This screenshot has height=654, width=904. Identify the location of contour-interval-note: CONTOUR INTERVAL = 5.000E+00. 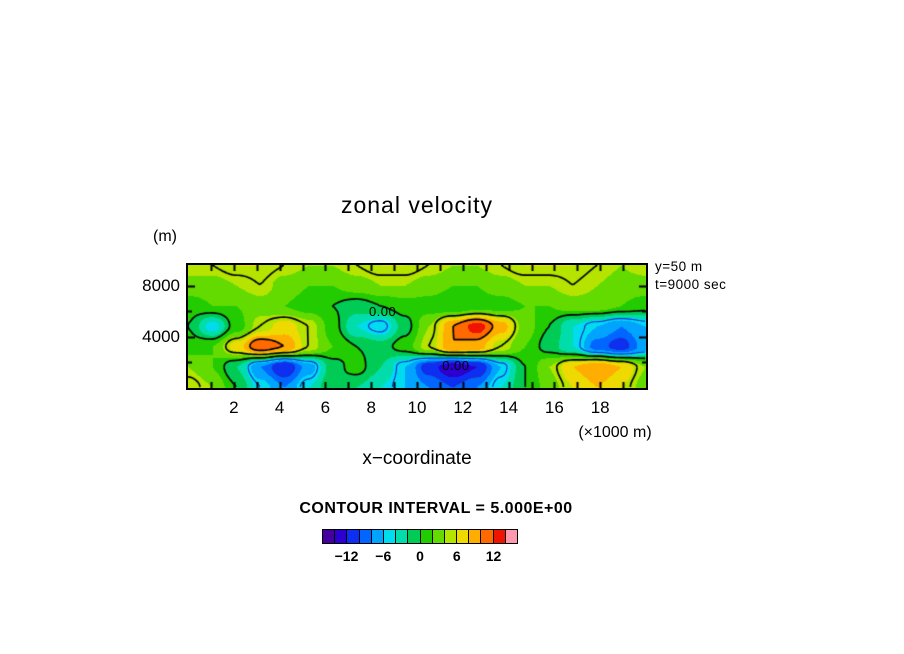
(436, 508).